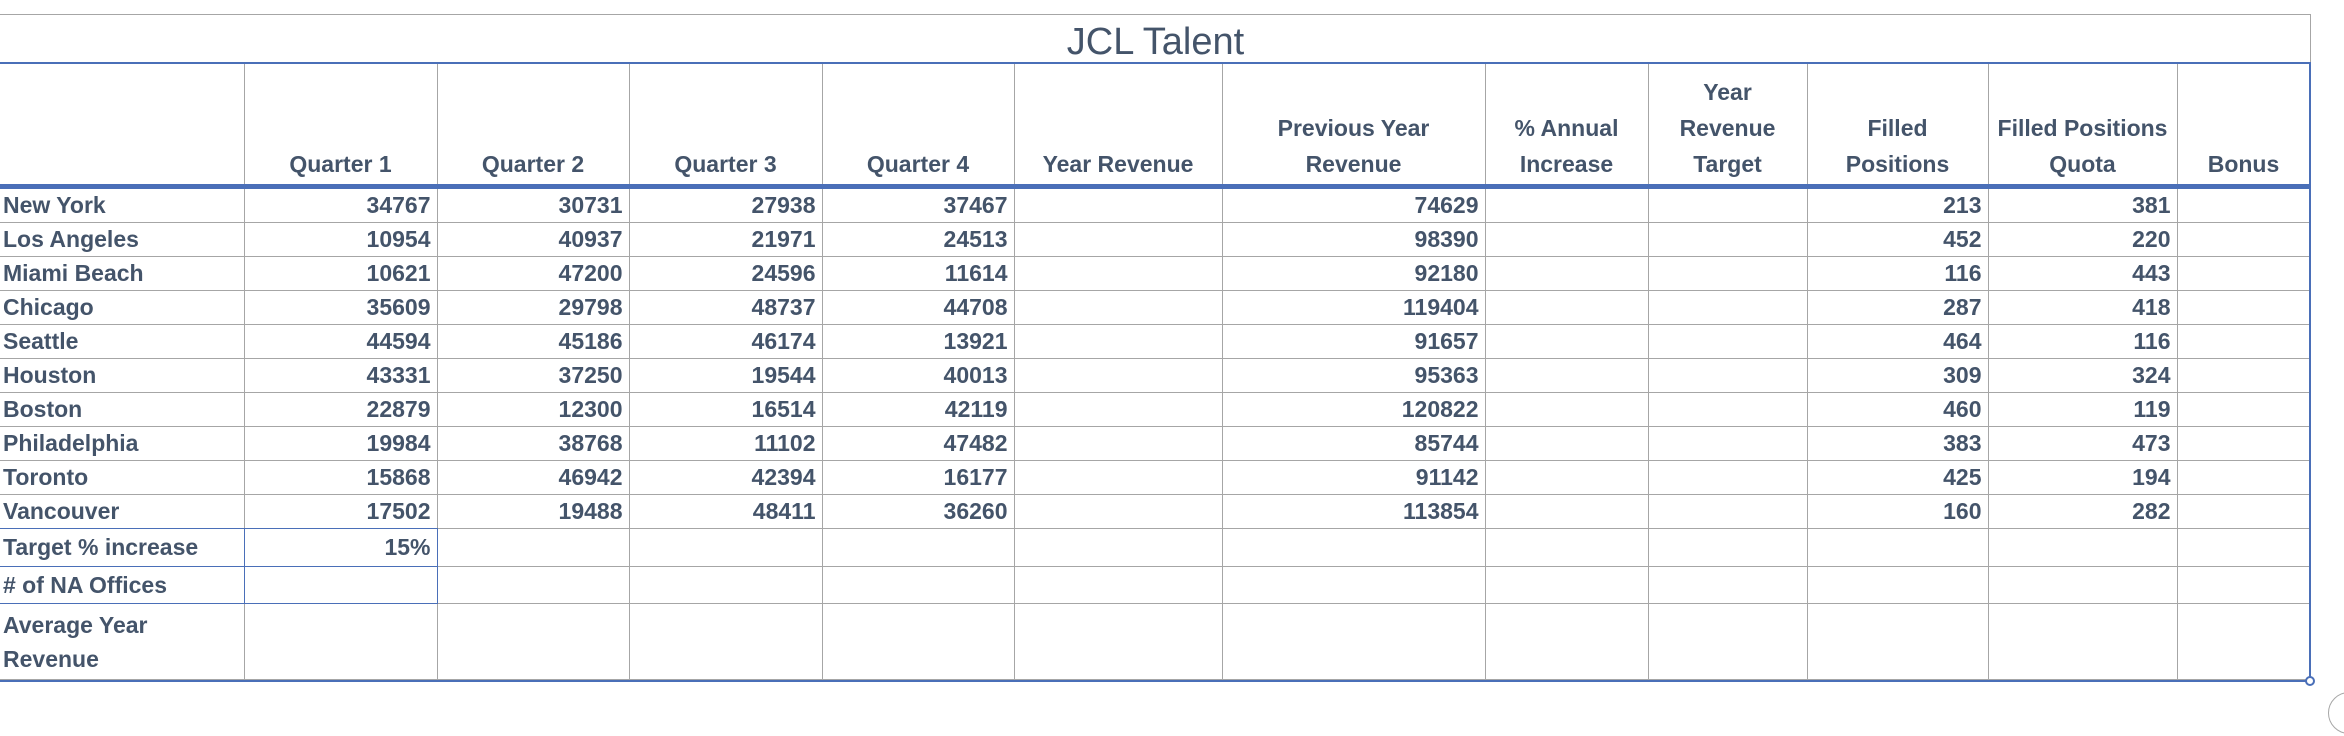 This screenshot has height=736, width=2344. I want to click on previous-year-revenue-cell: 120822, so click(1353, 409).